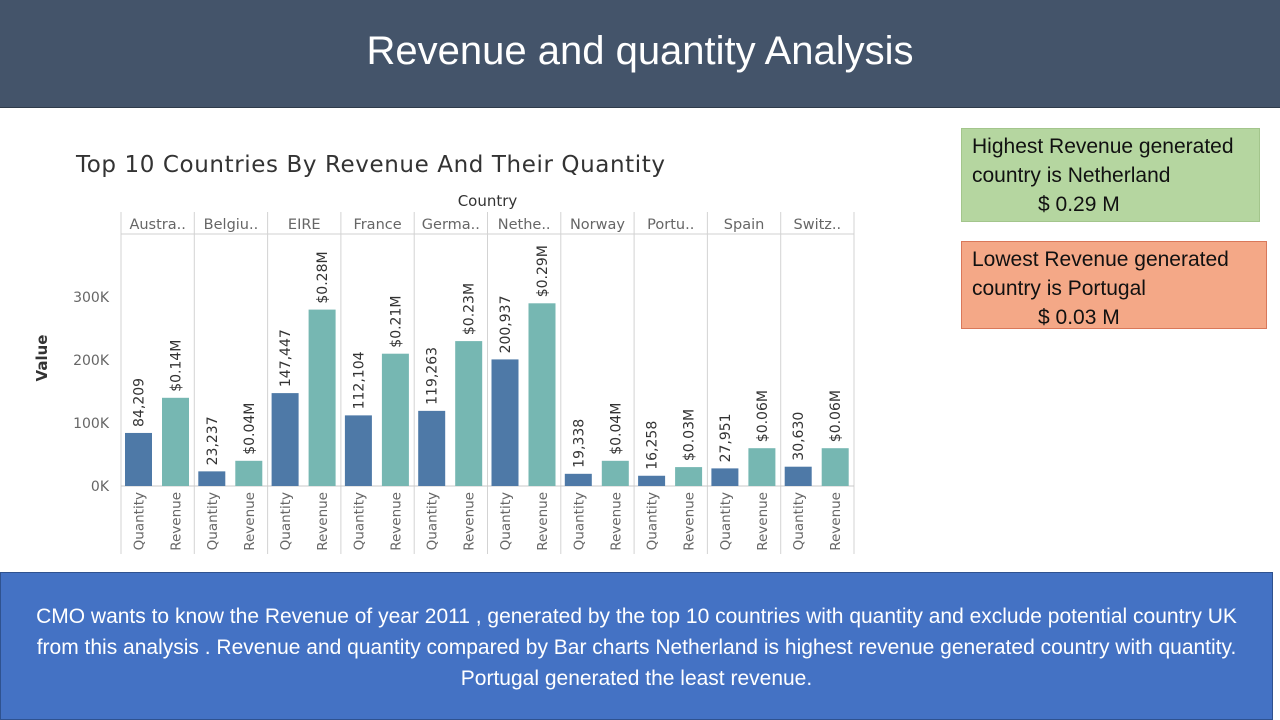 The image size is (1280, 720). I want to click on data-label: 84,209, so click(140, 402).